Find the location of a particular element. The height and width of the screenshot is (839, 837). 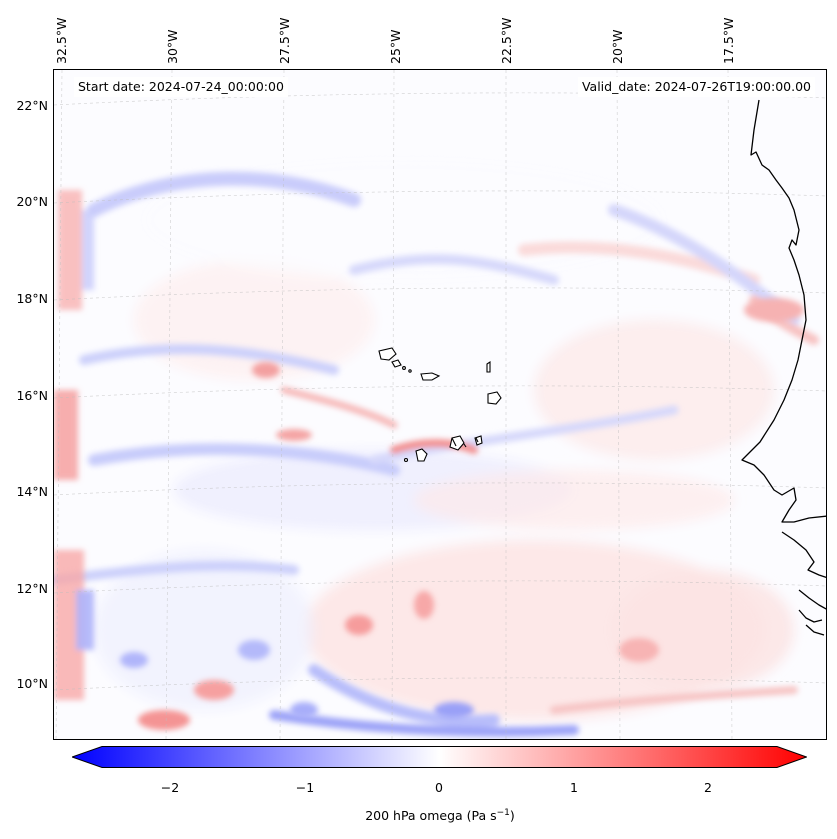

lat-label-12n: 12°N is located at coordinates (32, 588).